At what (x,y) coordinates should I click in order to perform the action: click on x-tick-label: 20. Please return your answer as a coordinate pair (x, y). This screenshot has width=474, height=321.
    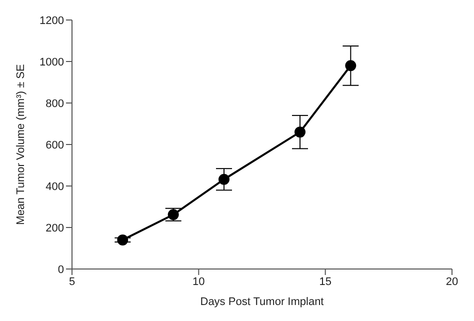
    Looking at the image, I should click on (452, 282).